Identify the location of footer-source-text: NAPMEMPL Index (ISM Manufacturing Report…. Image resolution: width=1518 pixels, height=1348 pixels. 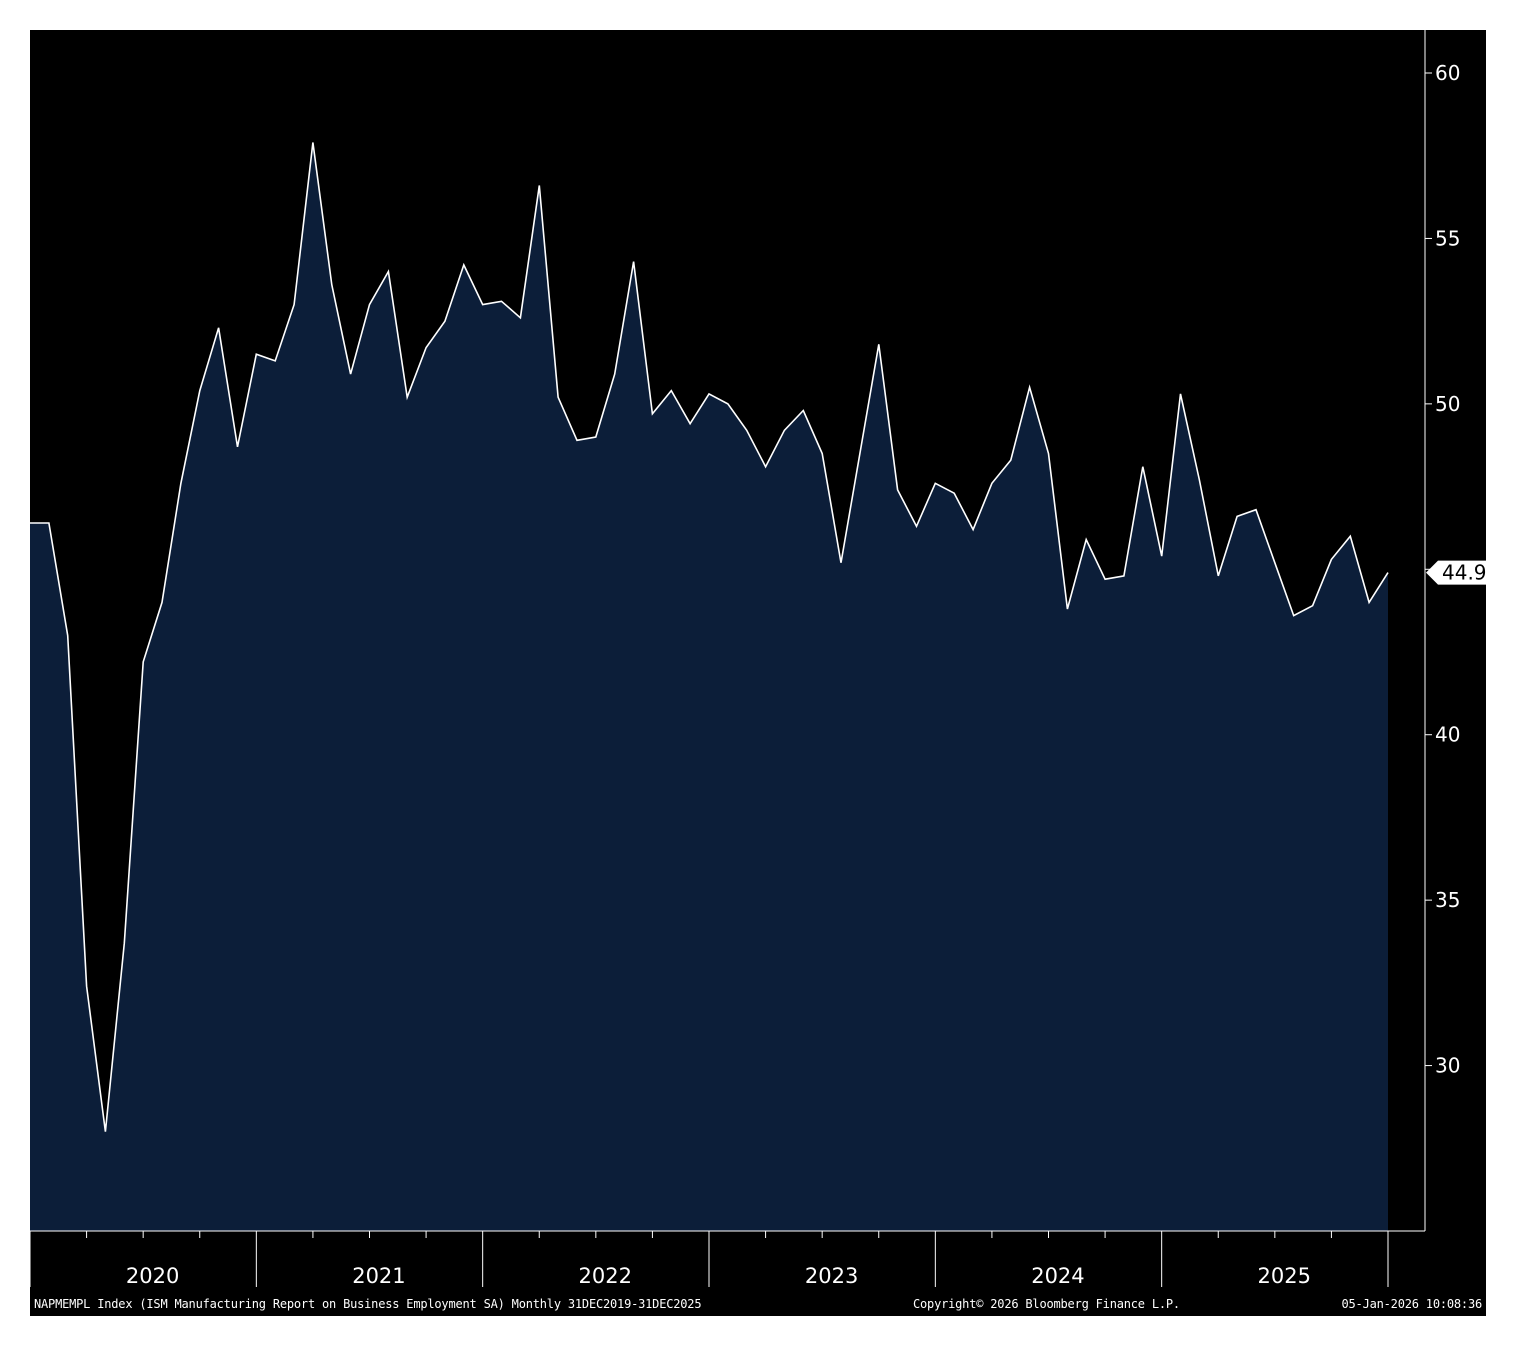
(368, 1304).